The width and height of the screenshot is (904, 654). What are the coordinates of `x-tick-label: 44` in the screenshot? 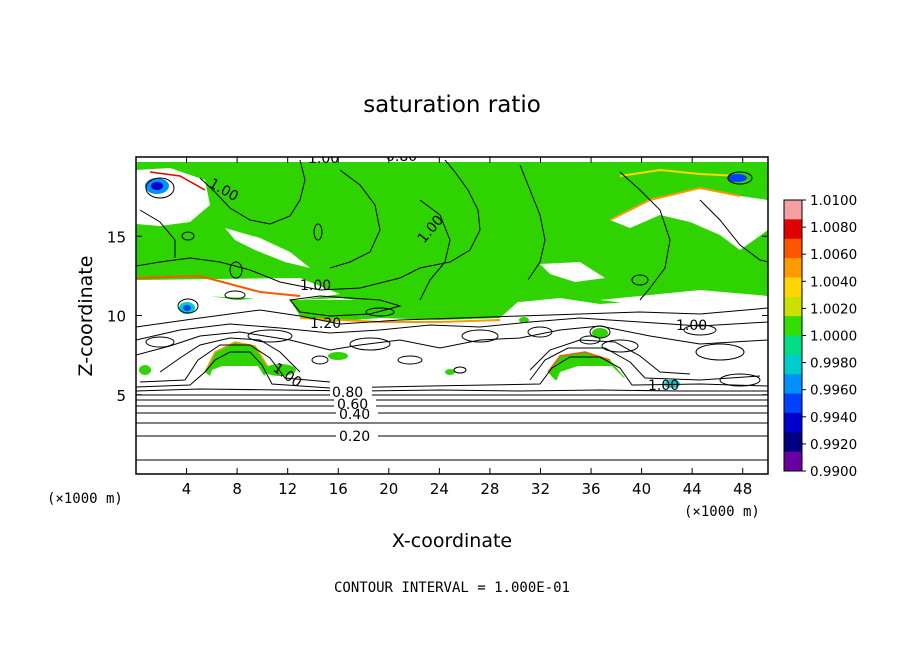 It's located at (692, 489).